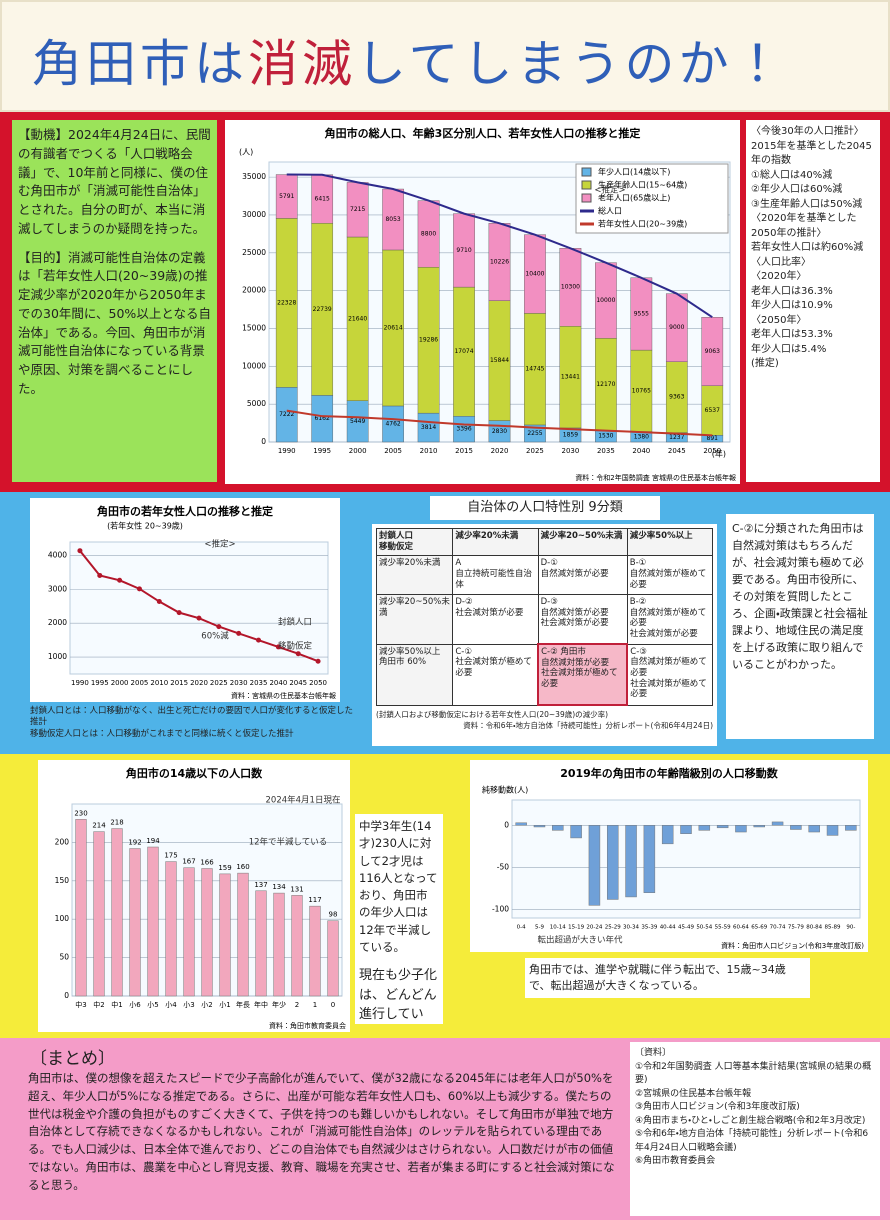 This screenshot has width=890, height=1220. What do you see at coordinates (796, 928) in the screenshot?
I see `x-tick-label: 75-79` at bounding box center [796, 928].